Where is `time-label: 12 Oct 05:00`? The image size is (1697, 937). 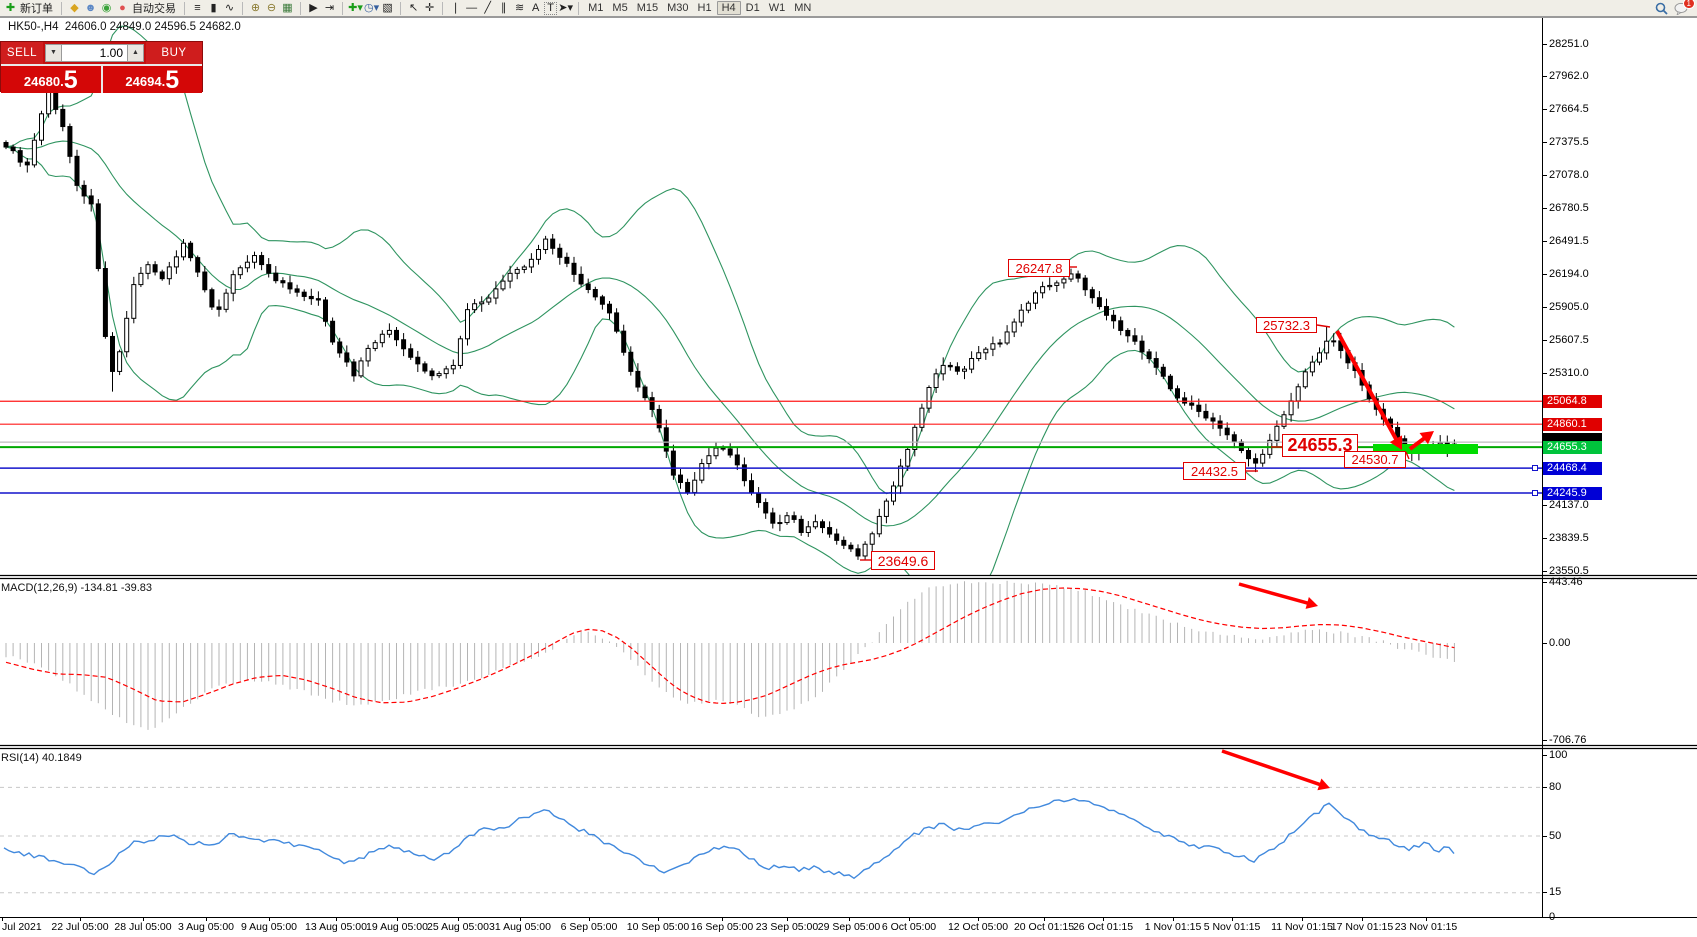
time-label: 12 Oct 05:00 is located at coordinates (978, 927).